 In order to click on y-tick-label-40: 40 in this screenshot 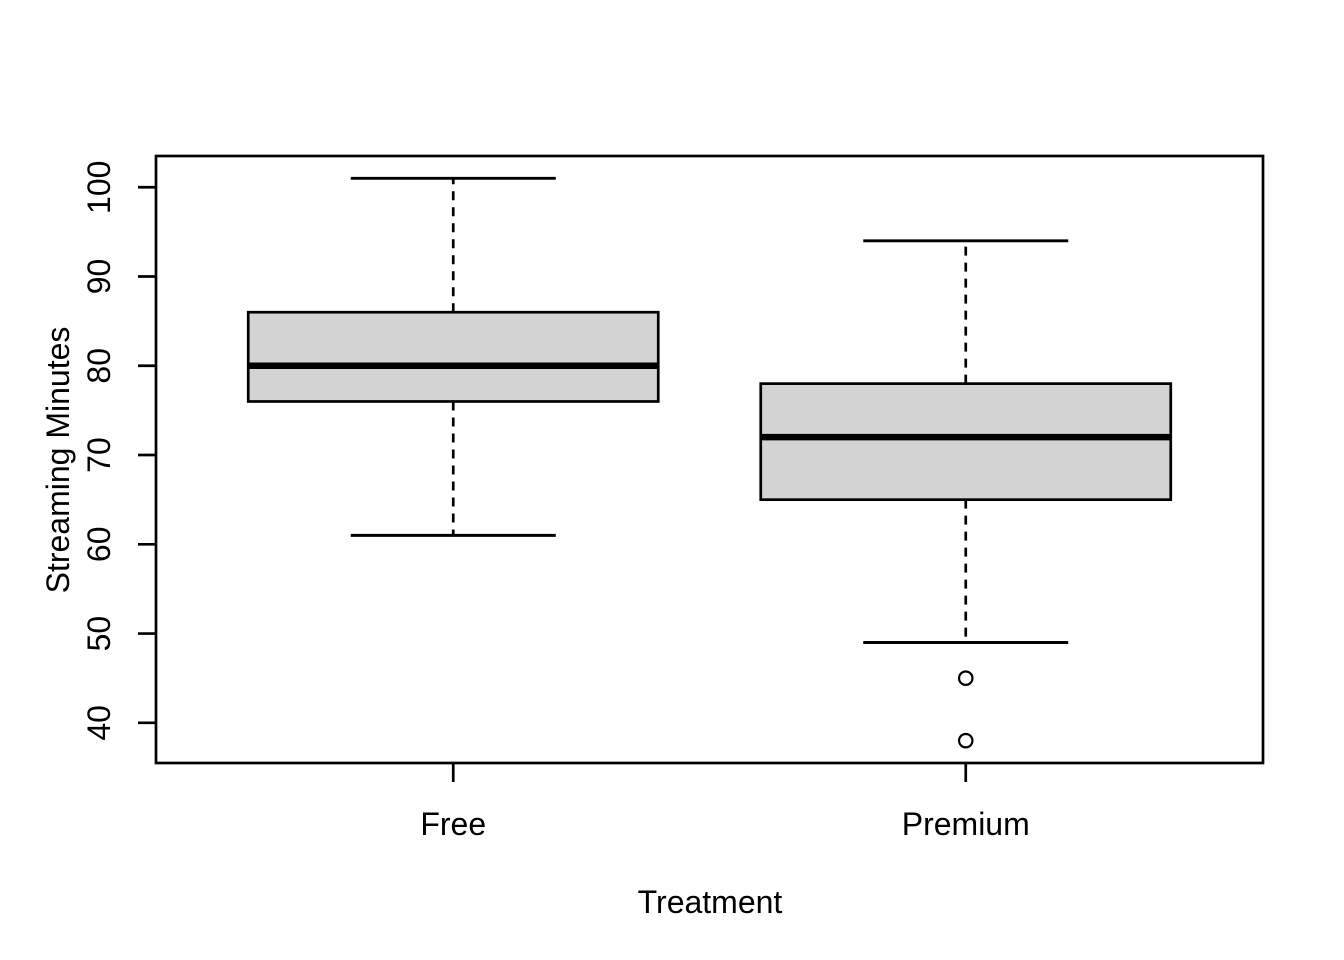, I will do `click(99, 723)`.